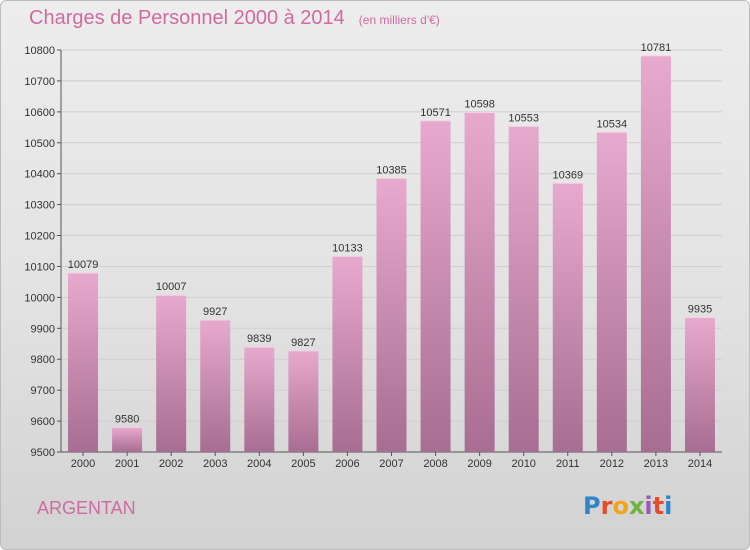 The width and height of the screenshot is (750, 550). I want to click on x-tick-label: 2000, so click(83, 464).